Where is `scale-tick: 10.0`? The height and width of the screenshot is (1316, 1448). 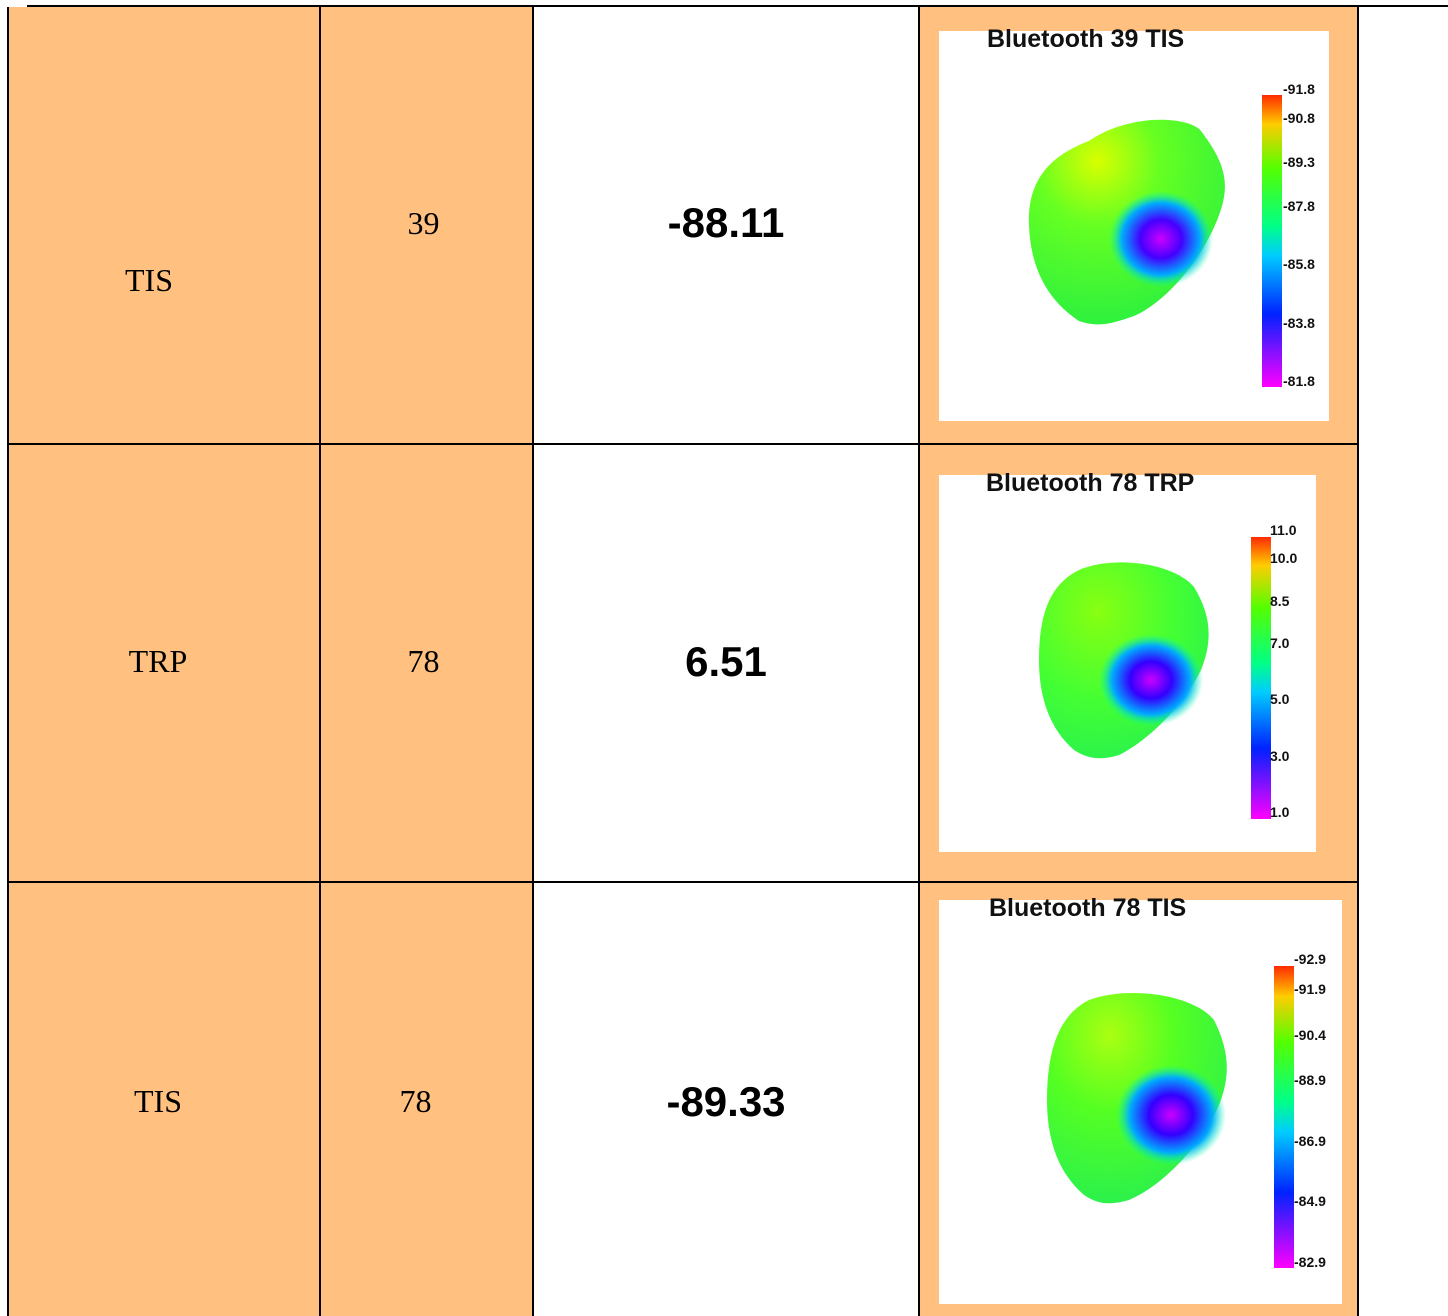
scale-tick: 10.0 is located at coordinates (1284, 558).